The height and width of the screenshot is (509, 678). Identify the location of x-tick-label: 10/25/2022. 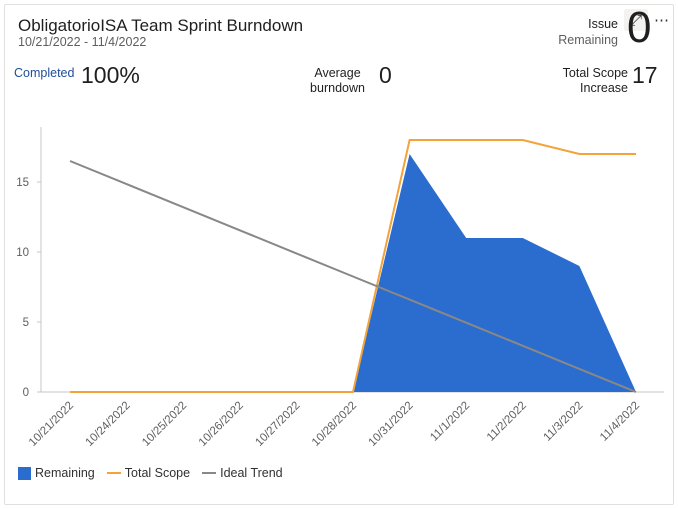
(164, 424).